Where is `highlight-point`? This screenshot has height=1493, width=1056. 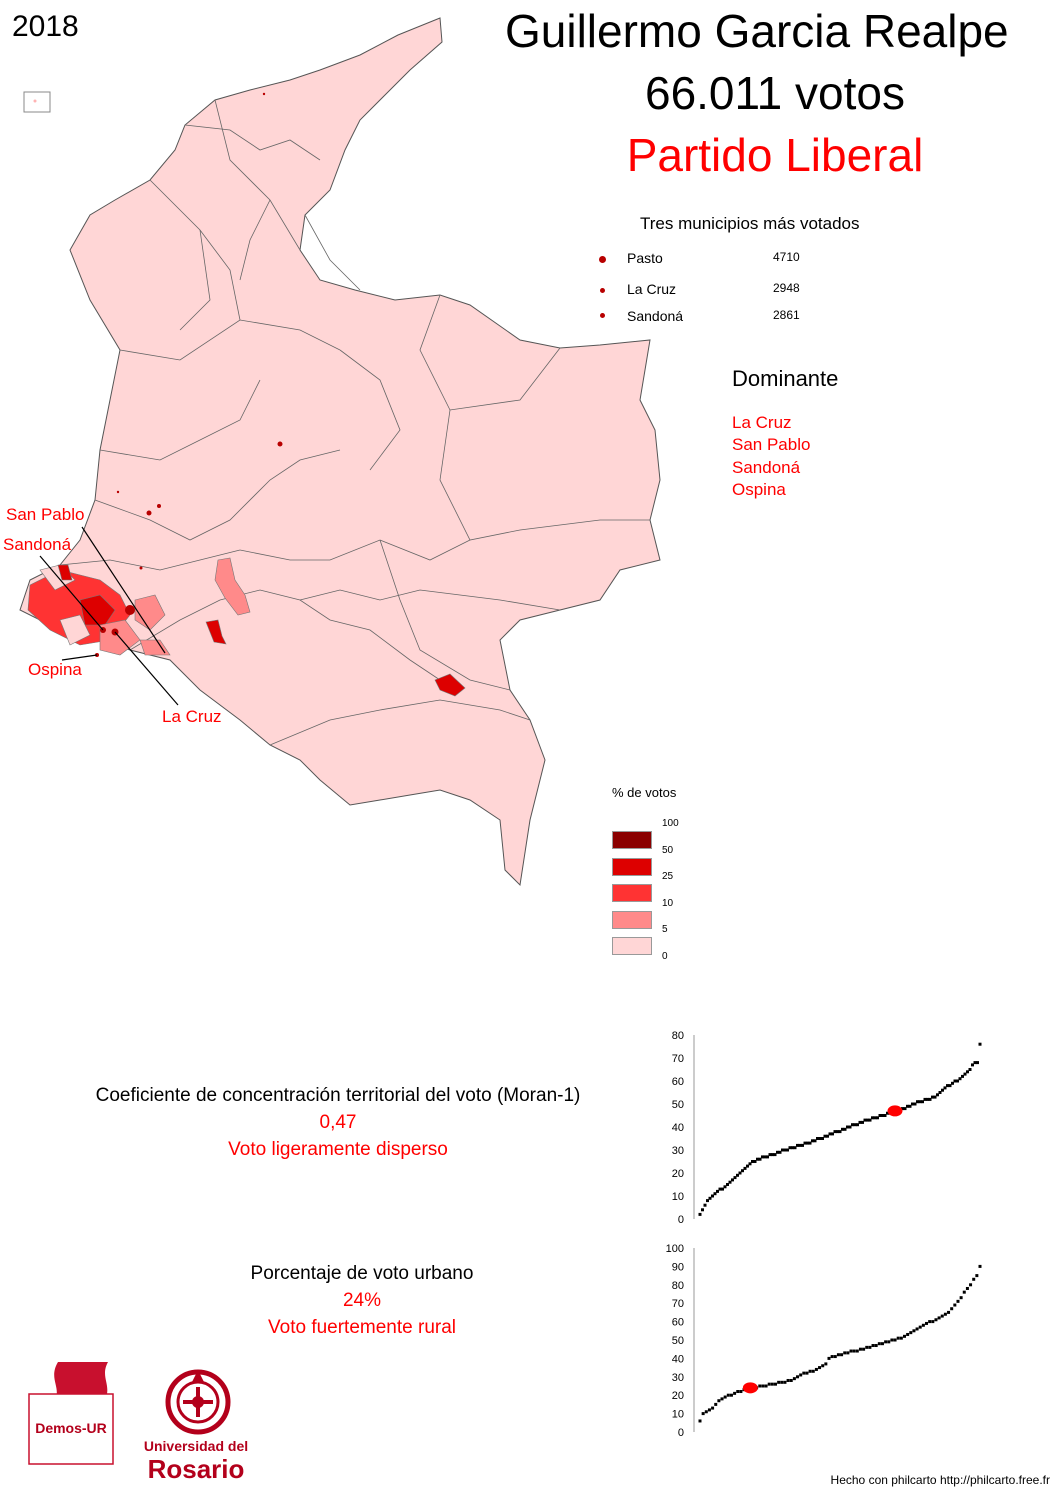
highlight-point is located at coordinates (895, 1111).